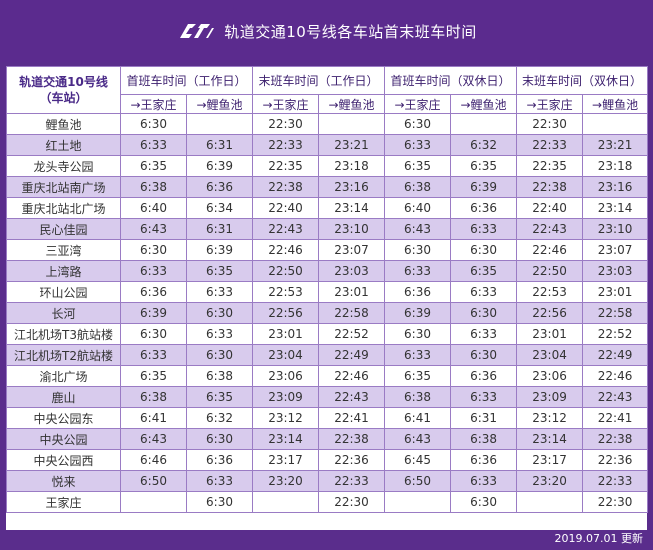 Image resolution: width=653 pixels, height=550 pixels. I want to click on time-cell: 22:46, so click(286, 250).